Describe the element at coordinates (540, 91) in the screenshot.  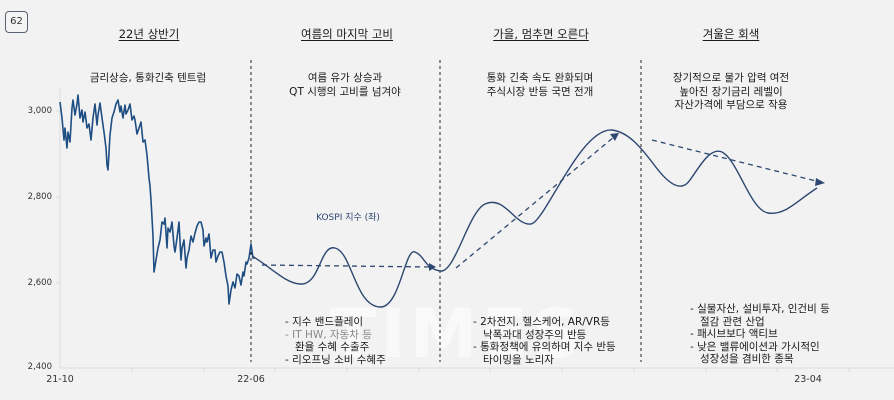
I see `desc-line: 주식시장 반등 국면 전개` at that location.